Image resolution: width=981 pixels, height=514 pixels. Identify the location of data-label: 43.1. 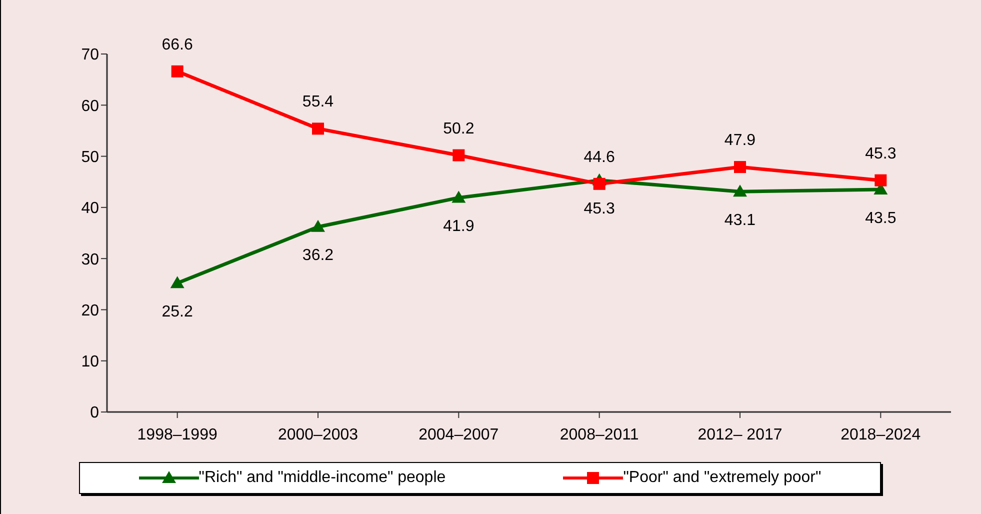
(740, 220).